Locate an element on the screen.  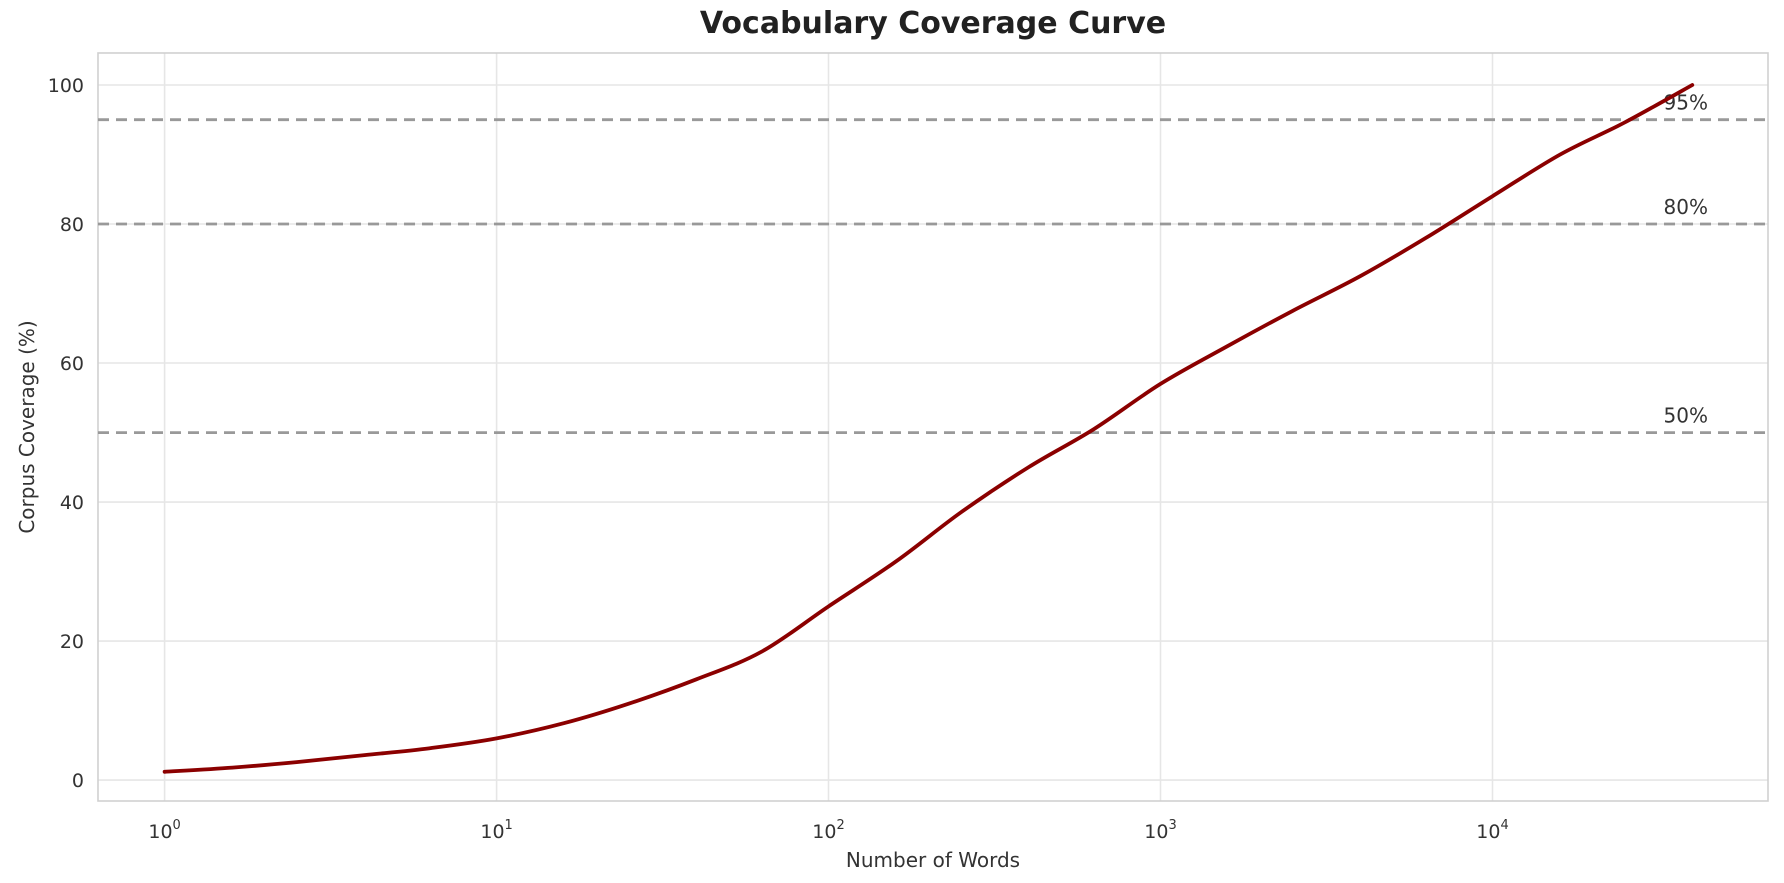
x-tick-label-1e3: 10³ is located at coordinates (1160, 830).